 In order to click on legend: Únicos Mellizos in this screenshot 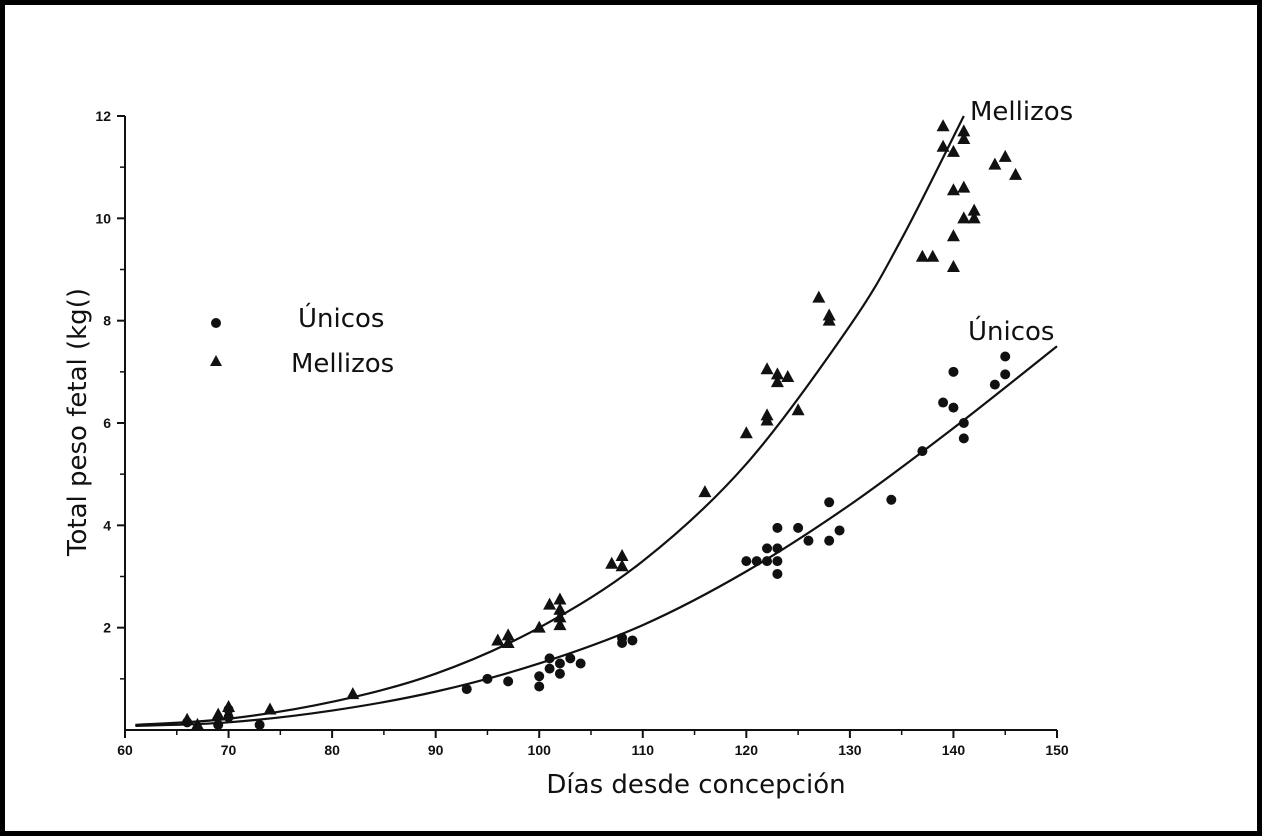, I will do `click(302, 340)`.